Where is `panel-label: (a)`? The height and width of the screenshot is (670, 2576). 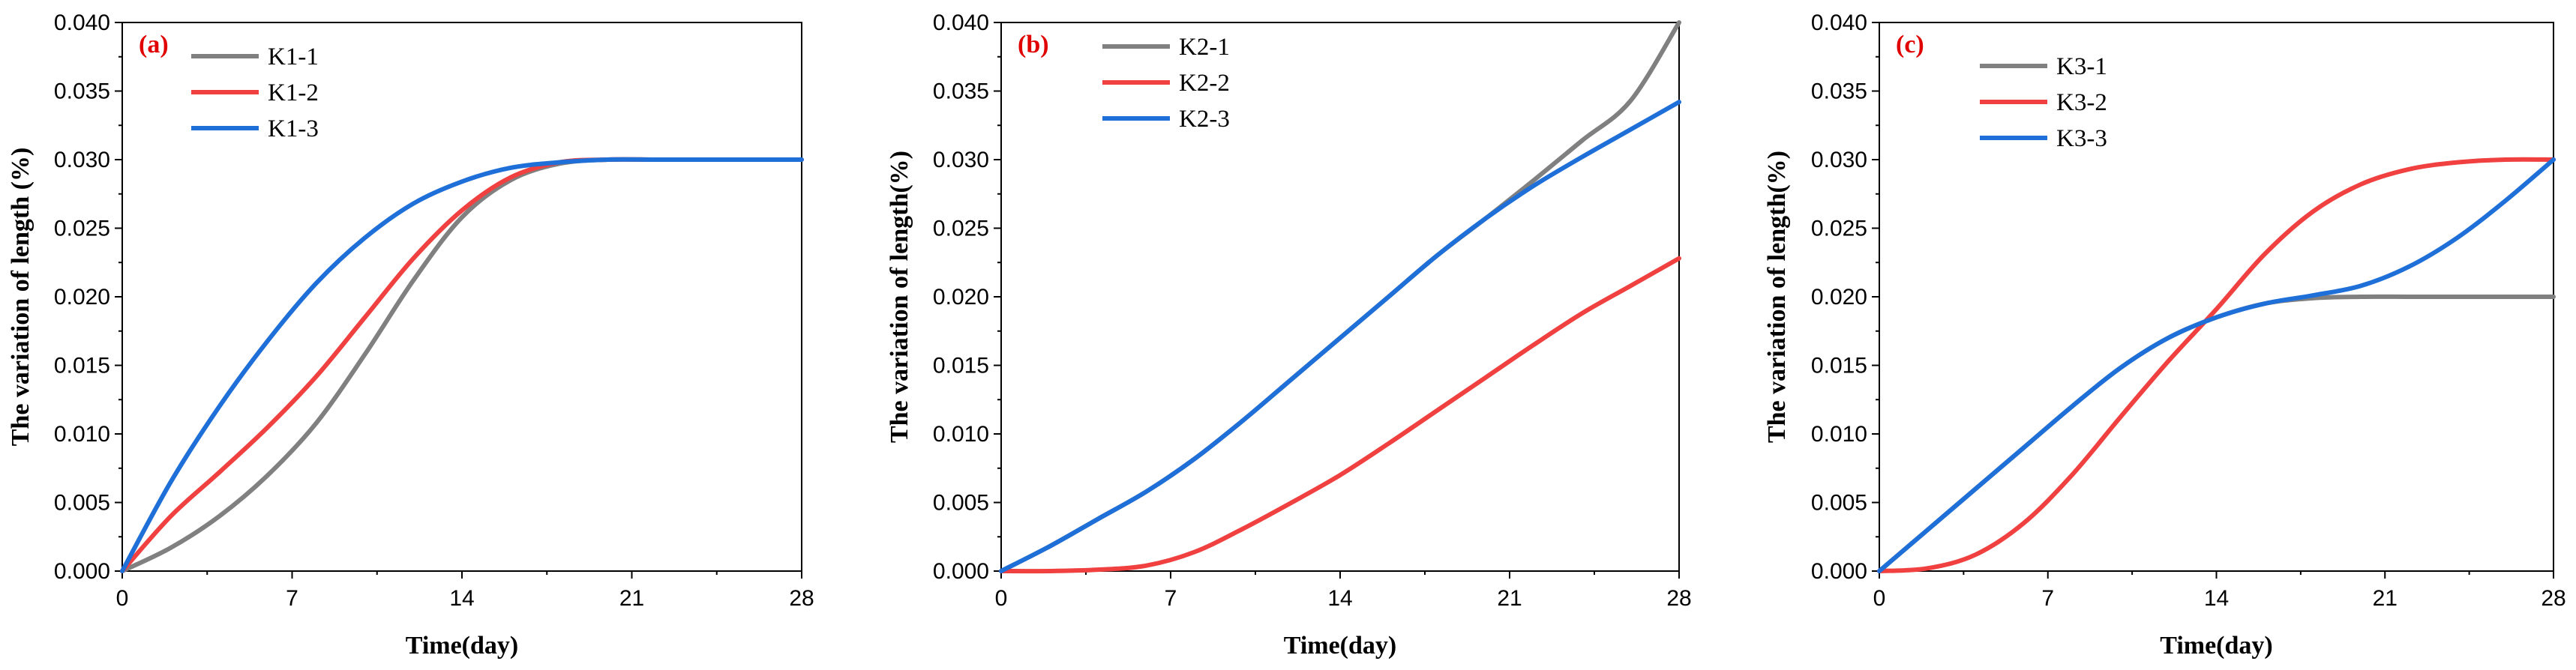
panel-label: (a) is located at coordinates (154, 44).